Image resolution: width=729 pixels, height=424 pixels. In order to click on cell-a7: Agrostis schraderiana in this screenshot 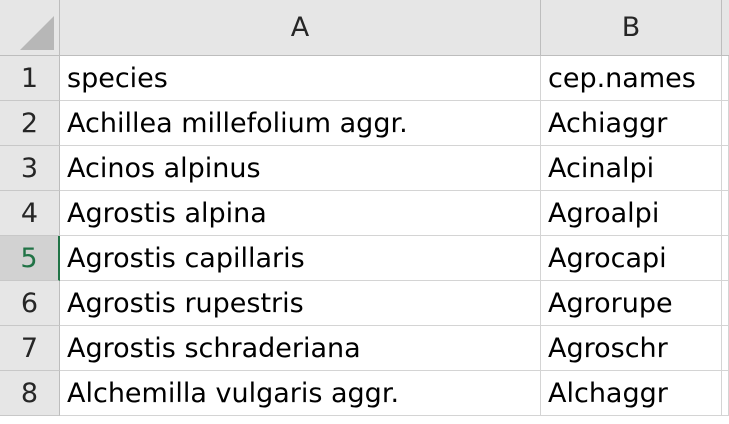, I will do `click(300, 348)`.